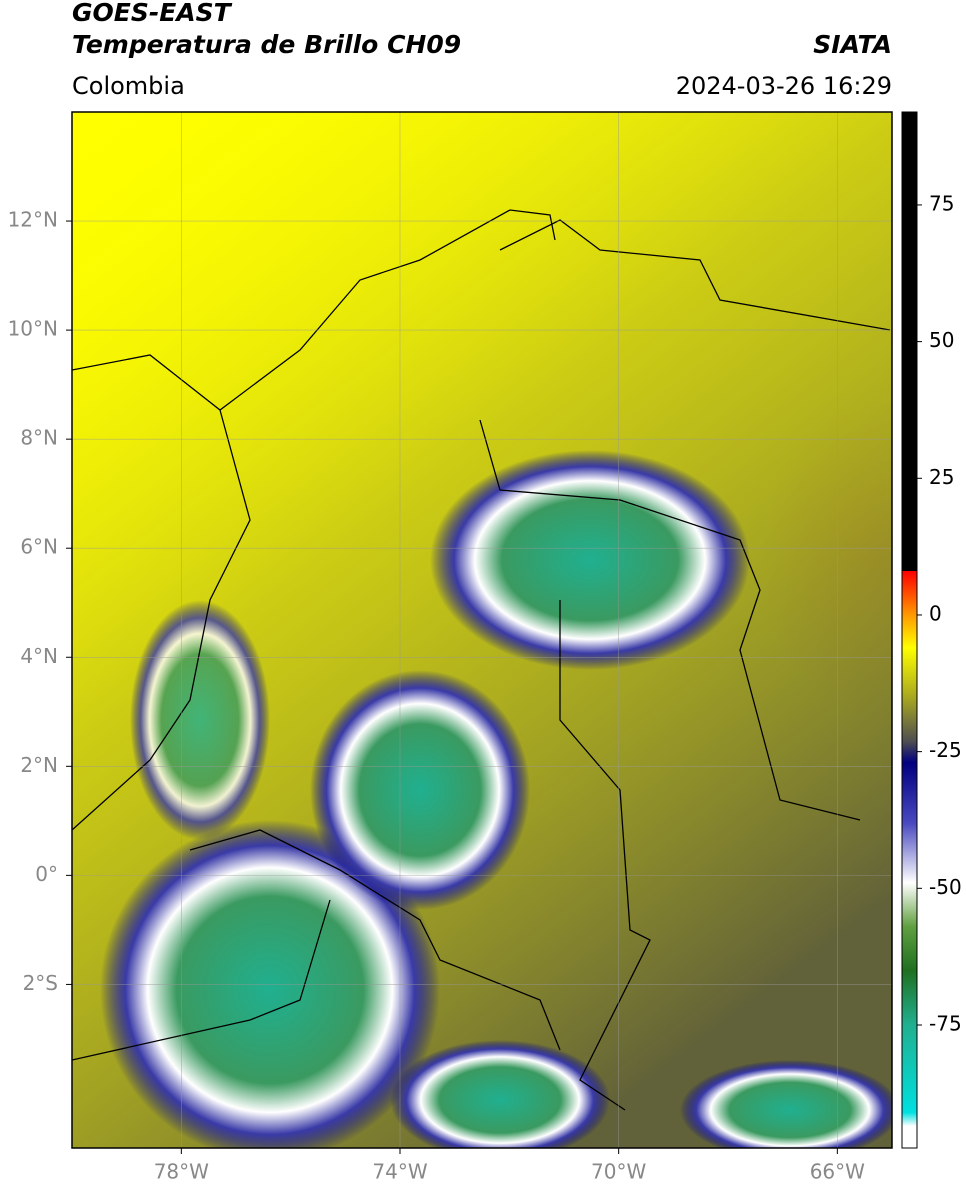 This screenshot has height=1194, width=966. I want to click on colorbar-tick-label: 75, so click(941, 203).